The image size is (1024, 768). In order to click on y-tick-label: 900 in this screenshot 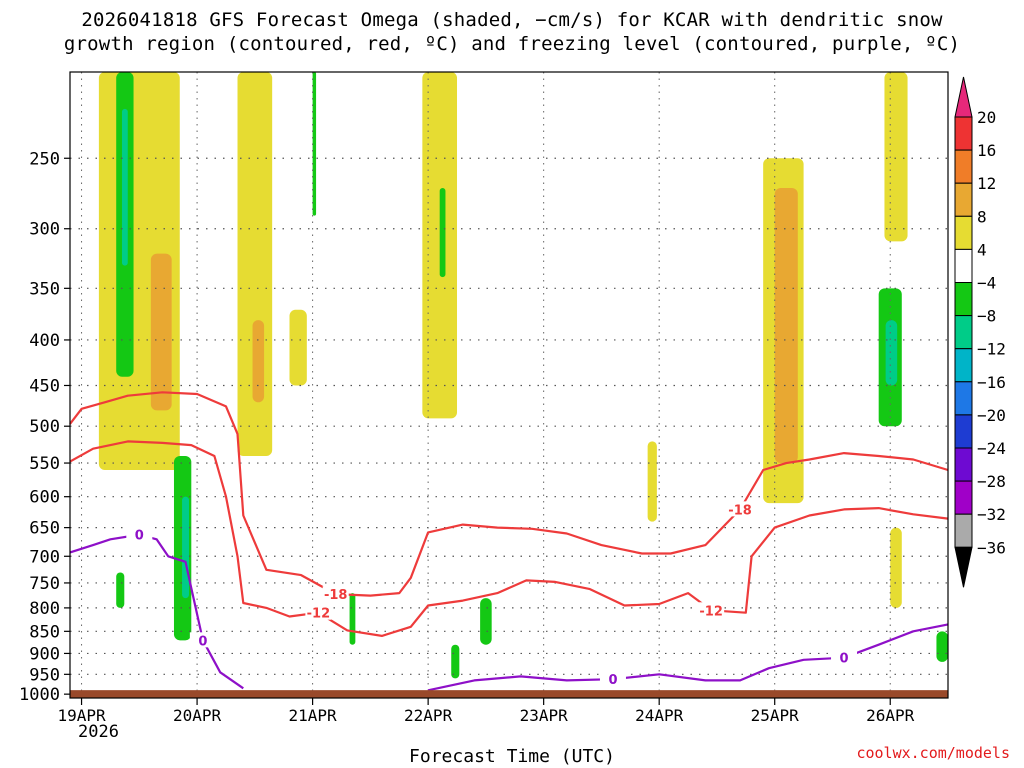, I will do `click(44, 654)`.